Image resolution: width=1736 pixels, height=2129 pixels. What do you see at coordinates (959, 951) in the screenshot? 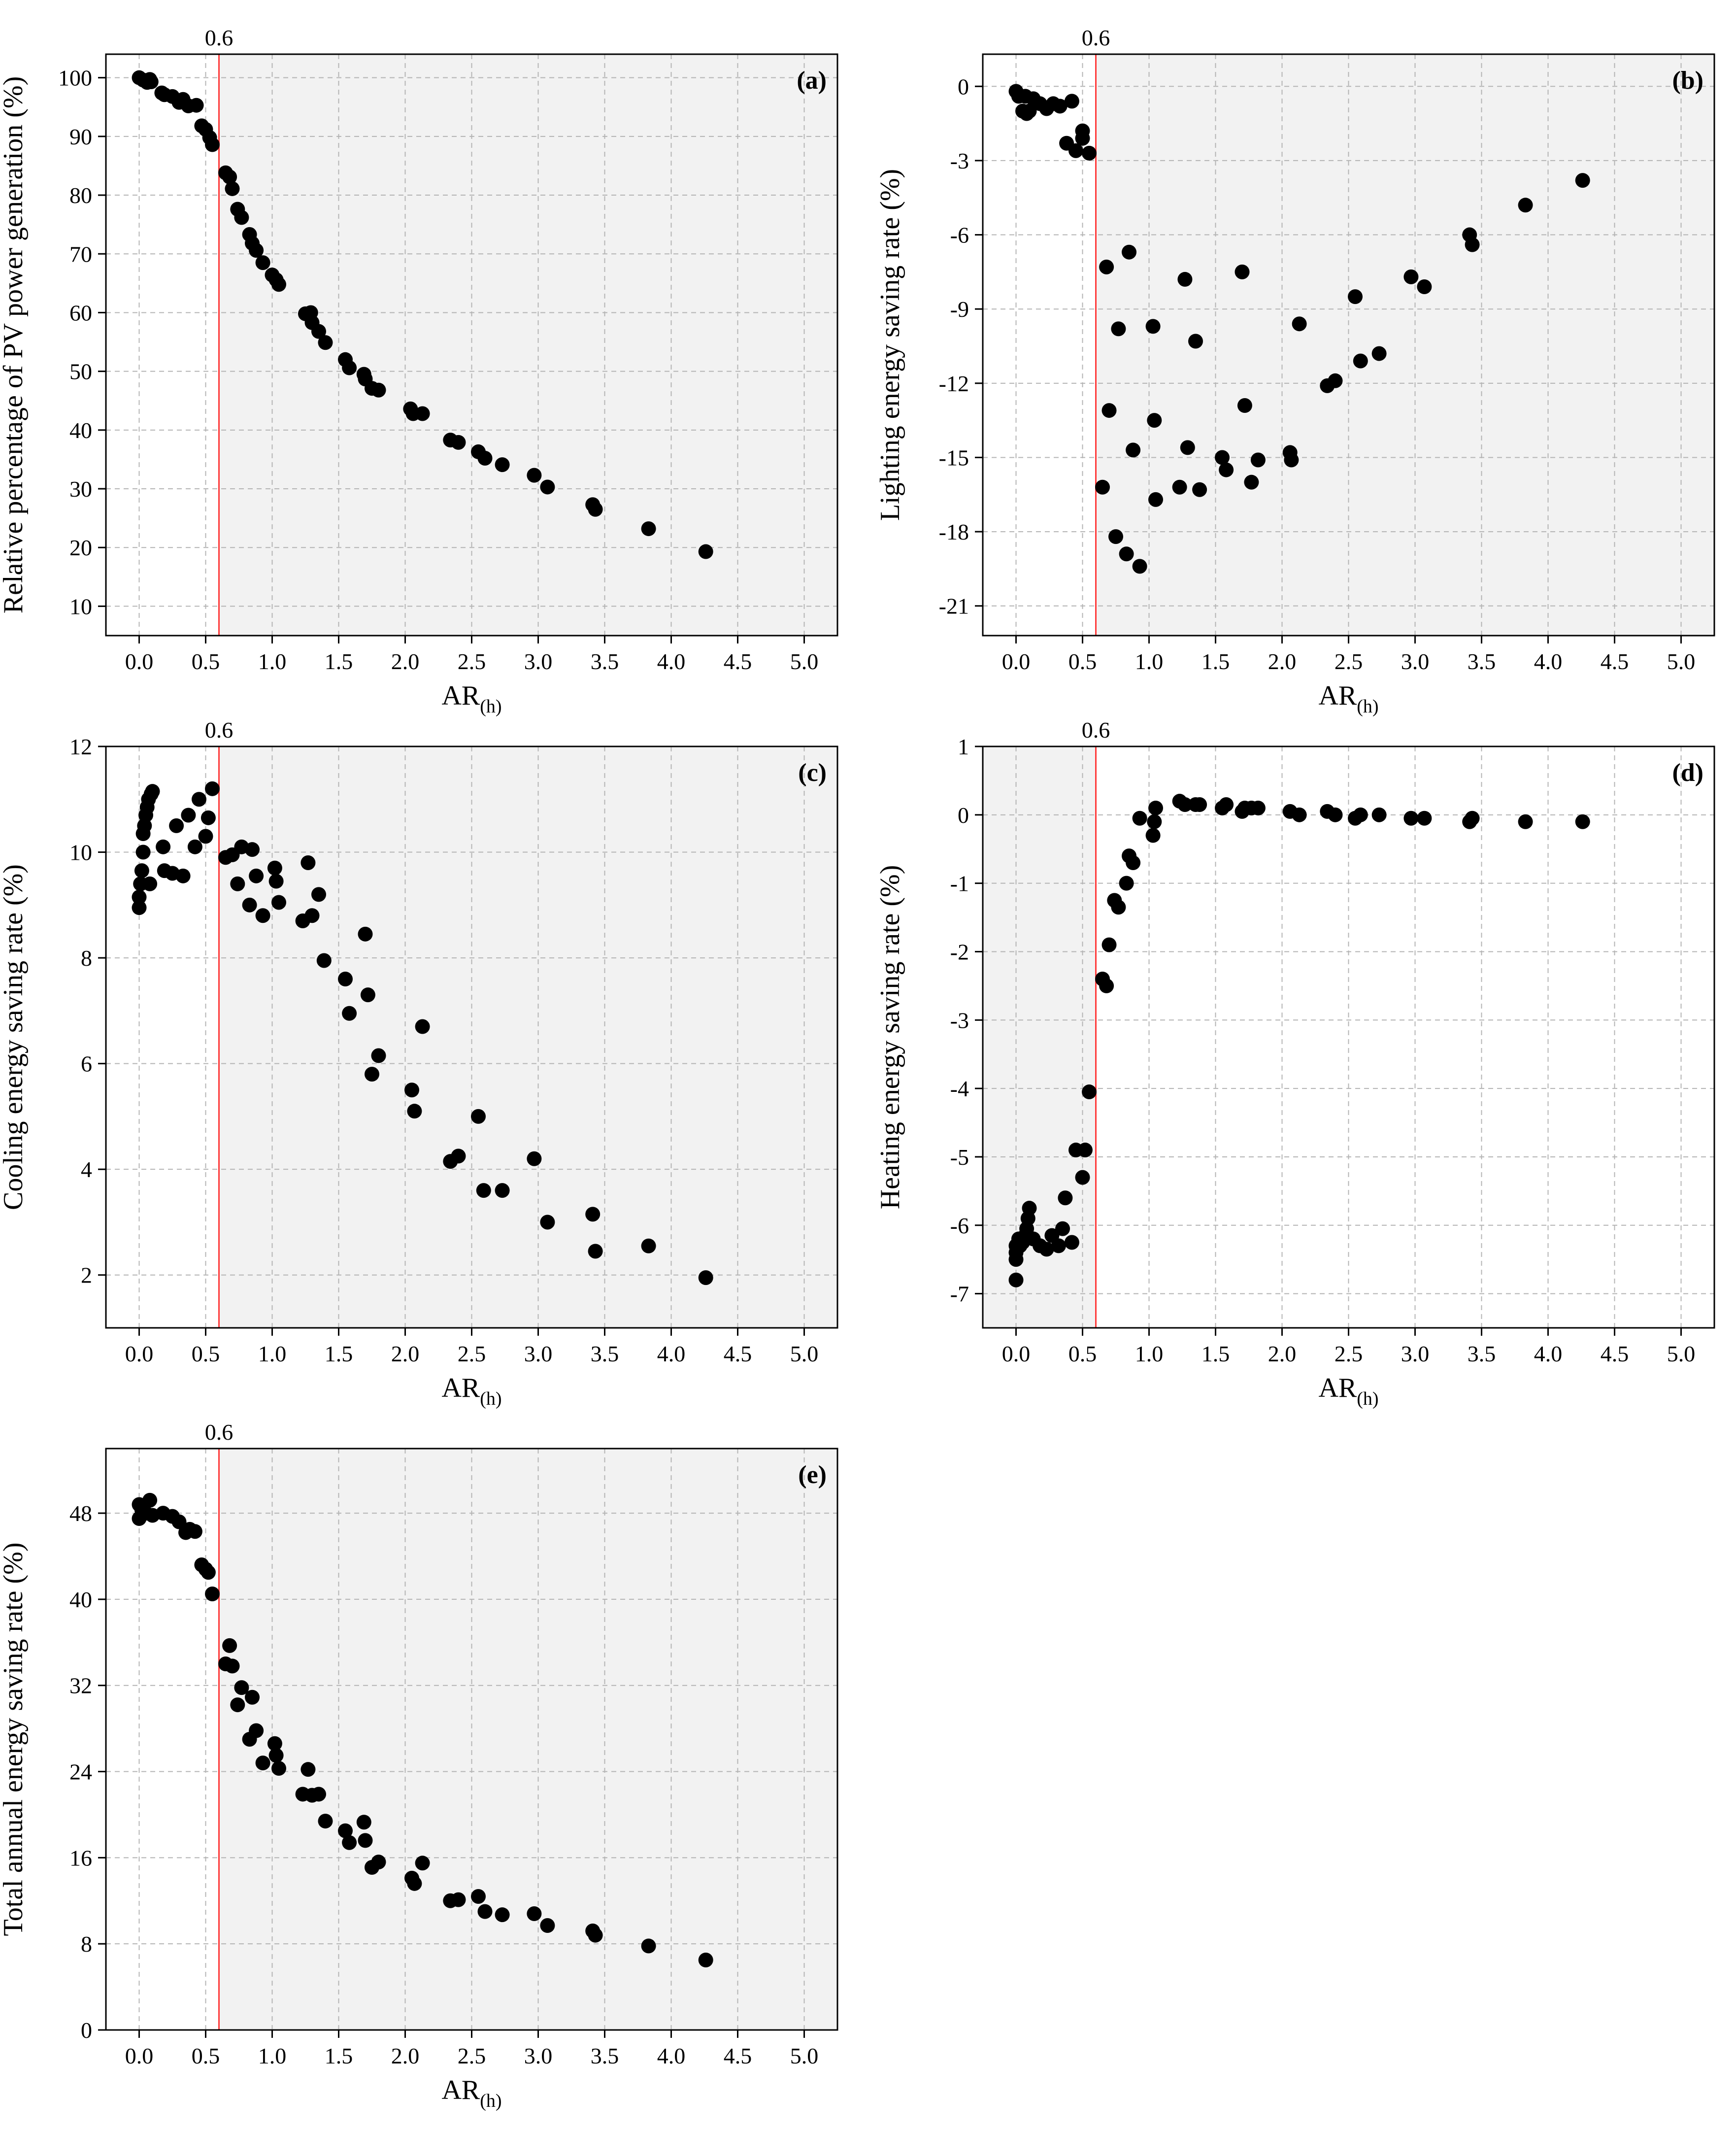
I see `y-tick-label: -2` at bounding box center [959, 951].